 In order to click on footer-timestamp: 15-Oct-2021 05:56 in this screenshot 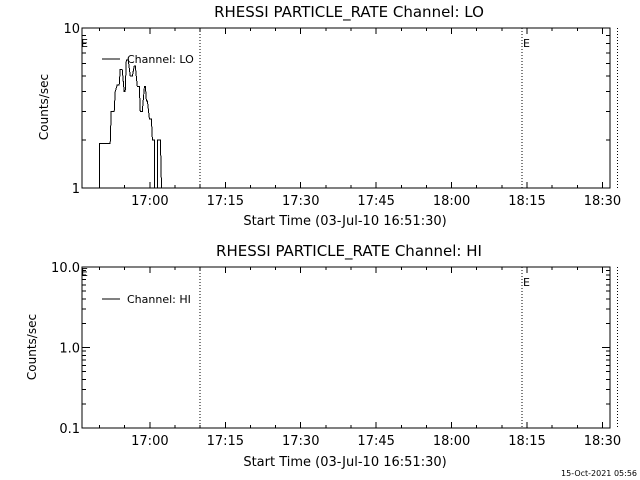, I will do `click(599, 473)`.